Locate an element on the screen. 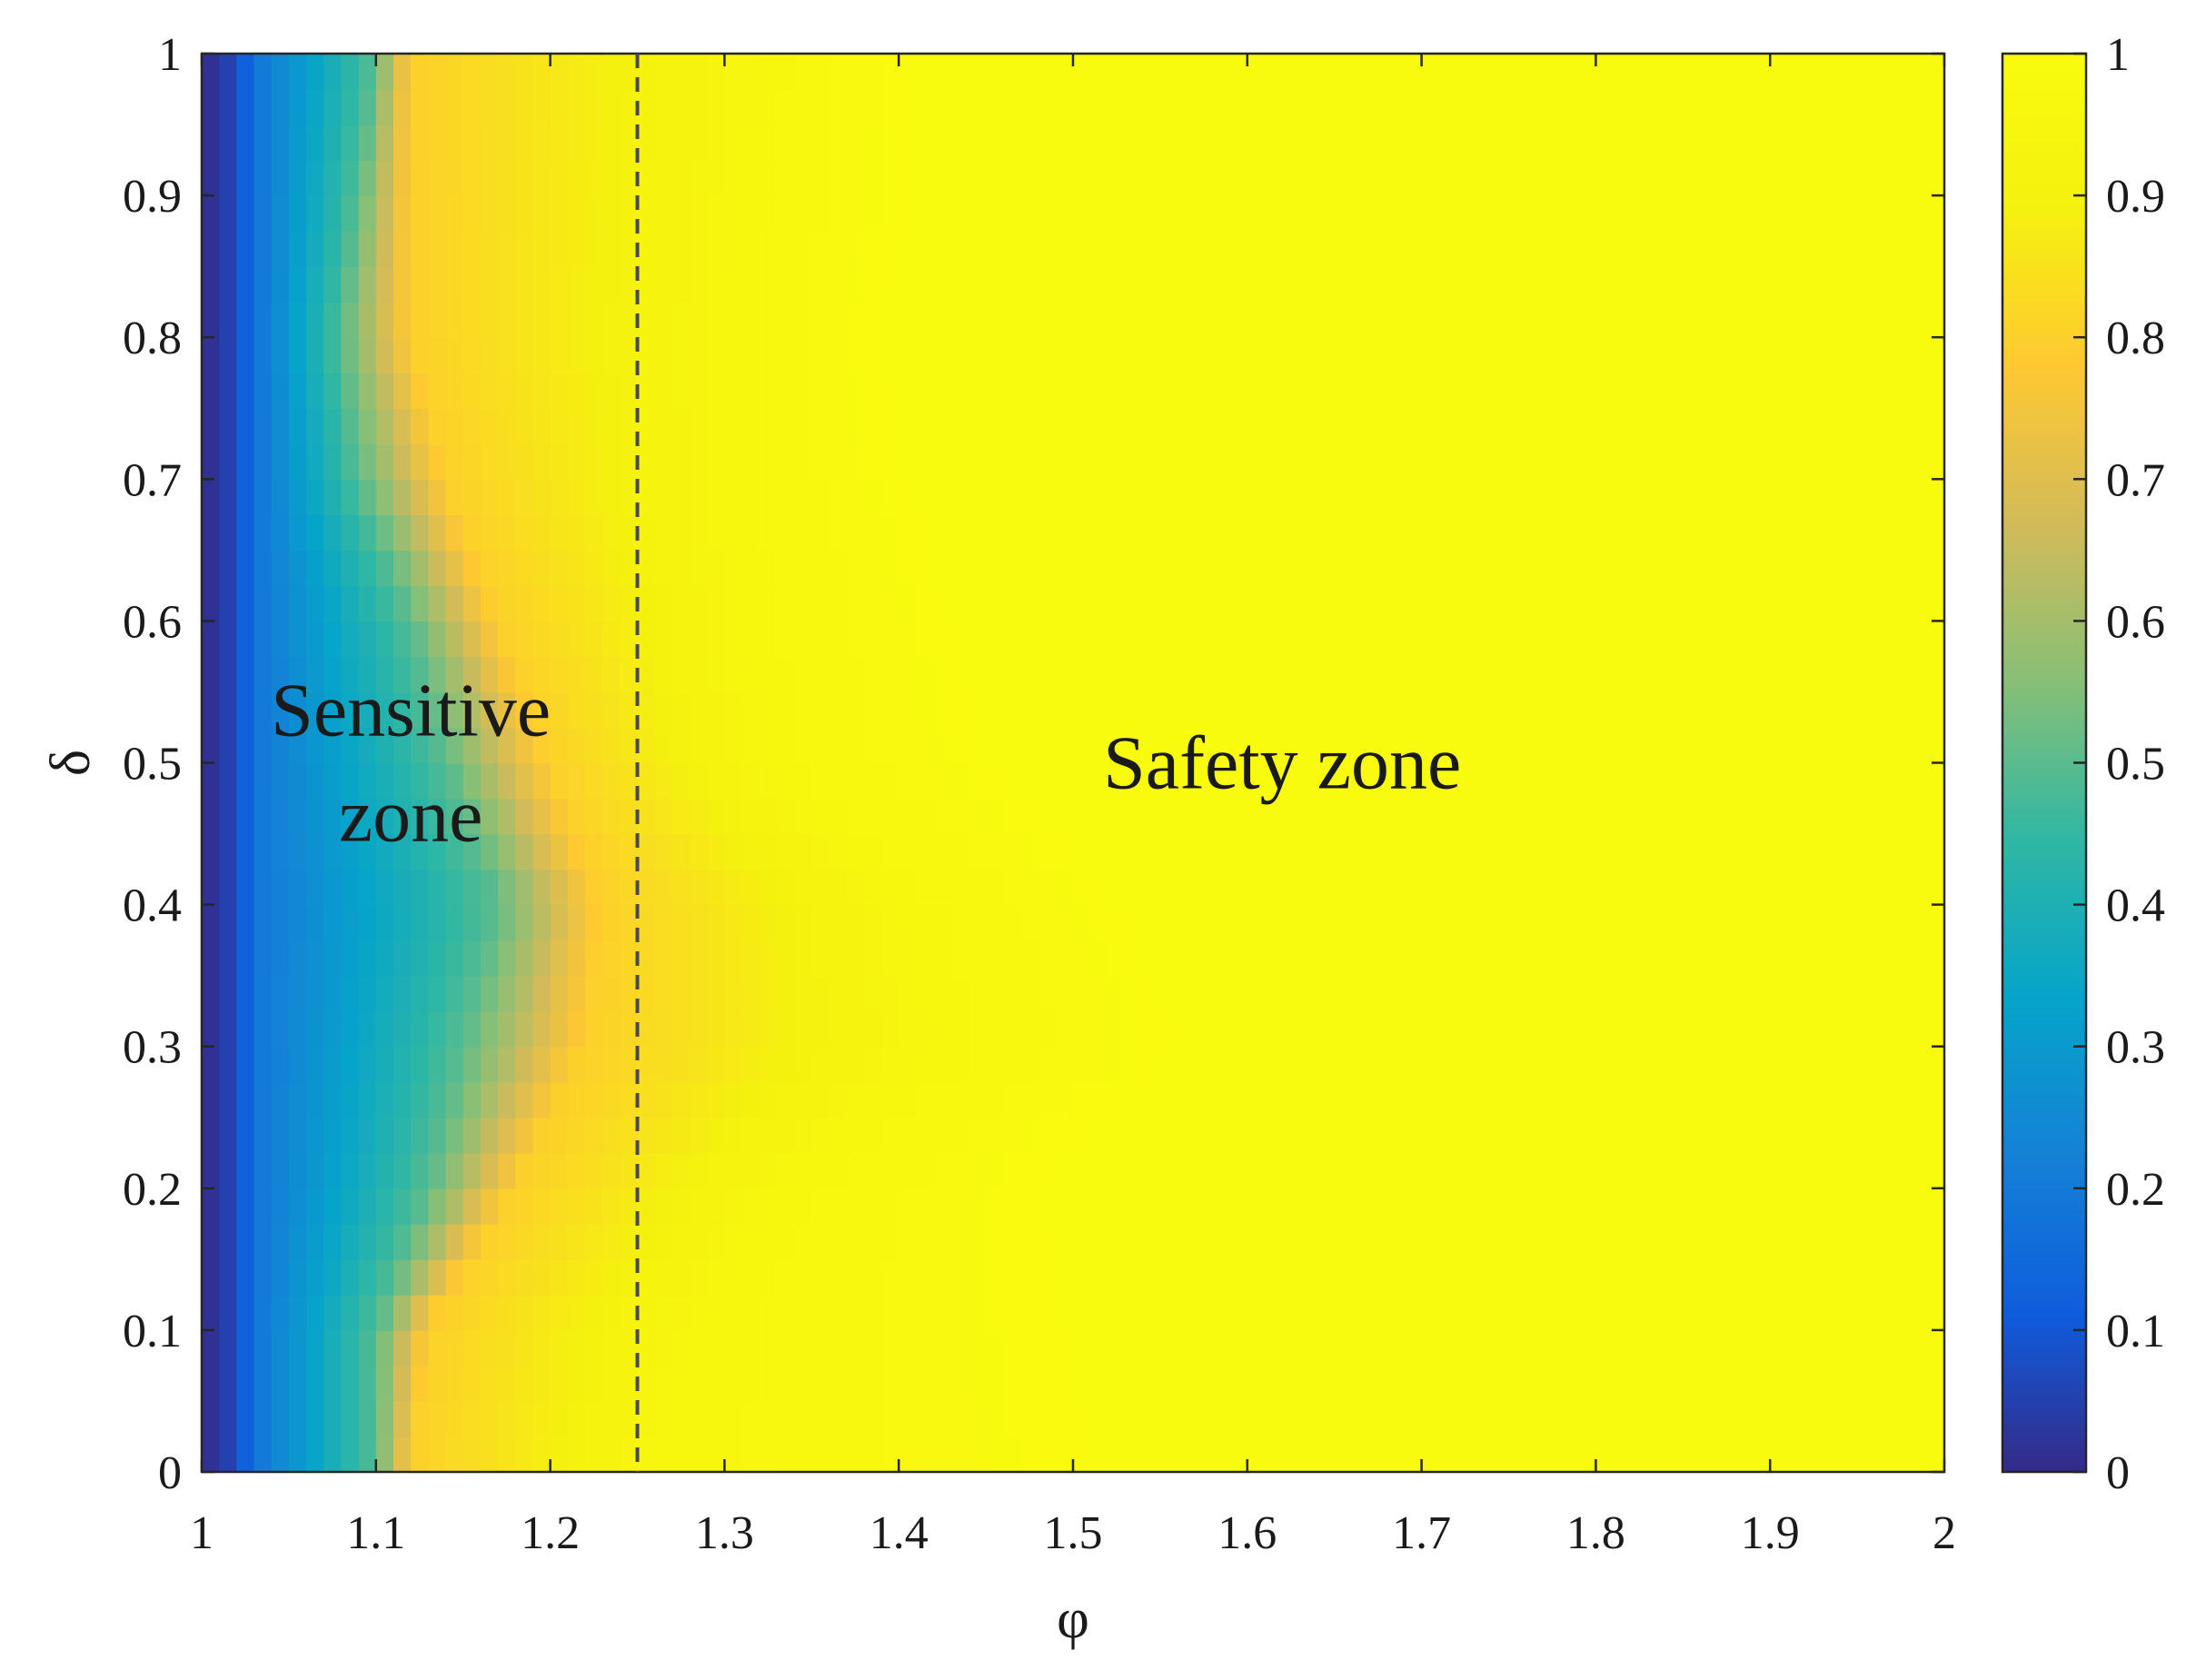  y-tick-label: 0.9 is located at coordinates (152, 197).